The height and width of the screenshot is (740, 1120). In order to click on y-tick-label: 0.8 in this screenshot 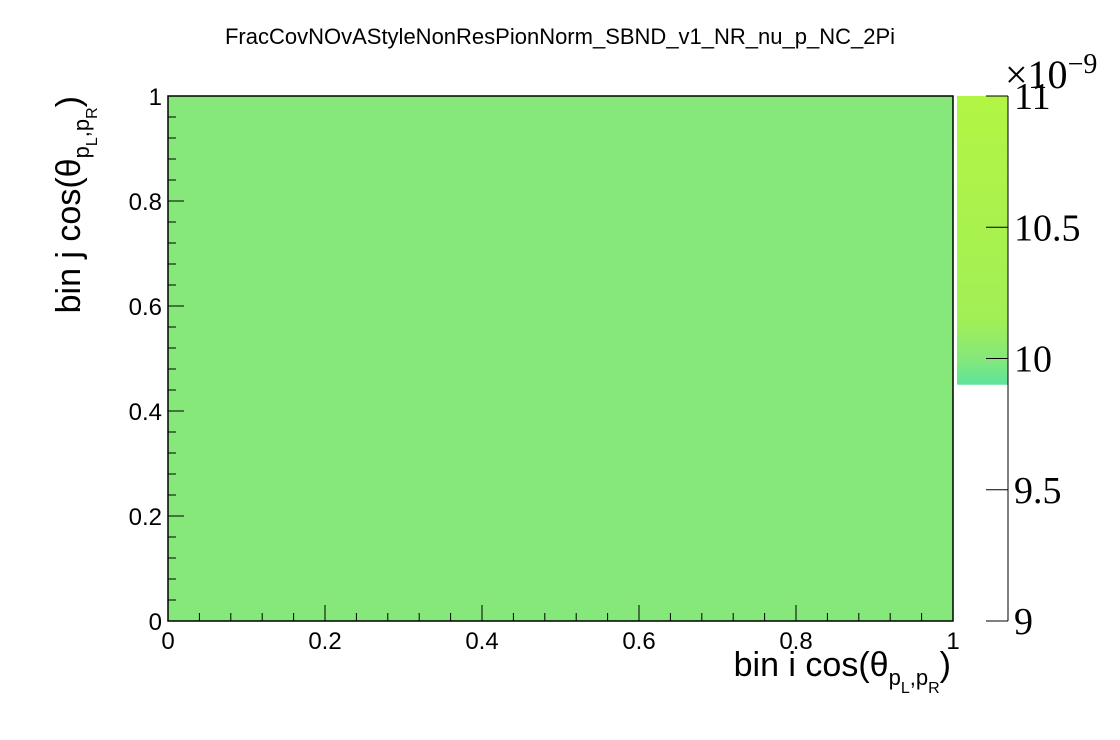, I will do `click(145, 202)`.